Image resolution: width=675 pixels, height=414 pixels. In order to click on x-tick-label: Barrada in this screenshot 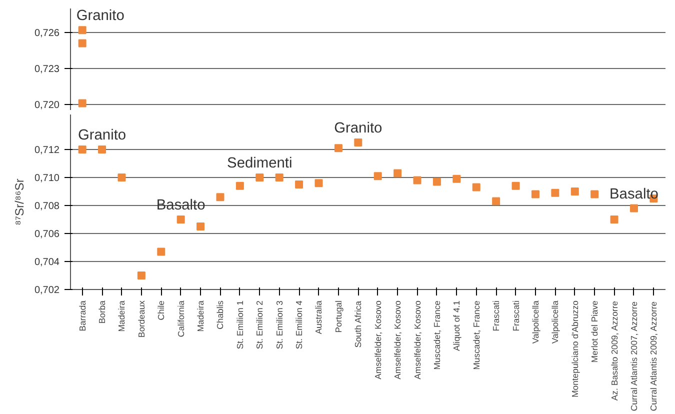, I will do `click(82, 316)`.